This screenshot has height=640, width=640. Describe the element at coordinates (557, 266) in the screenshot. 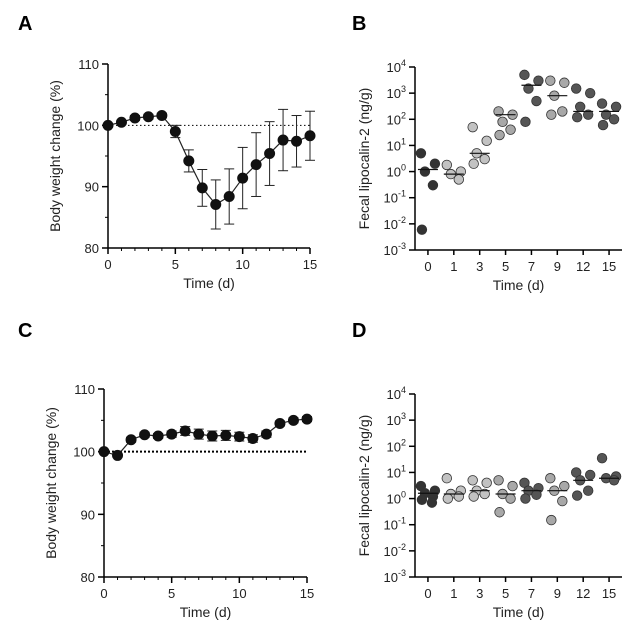

I see `x-tick-label: 9` at that location.